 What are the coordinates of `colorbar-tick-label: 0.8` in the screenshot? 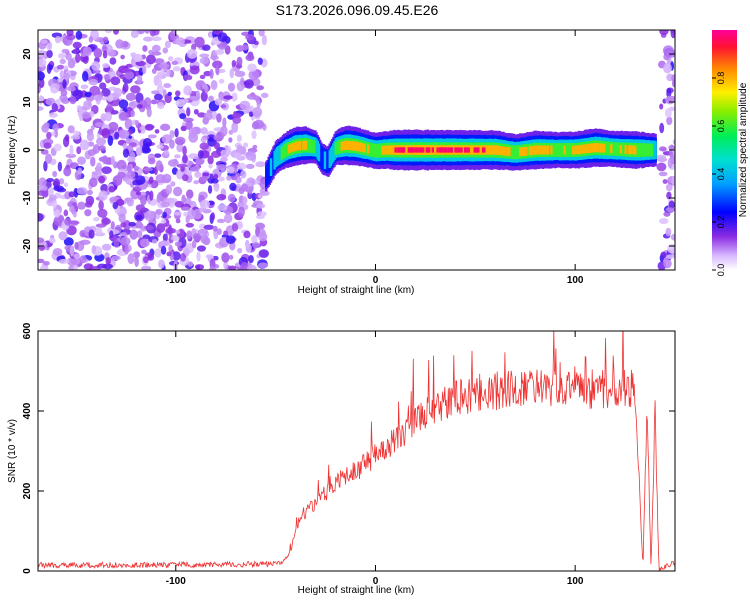 It's located at (721, 78).